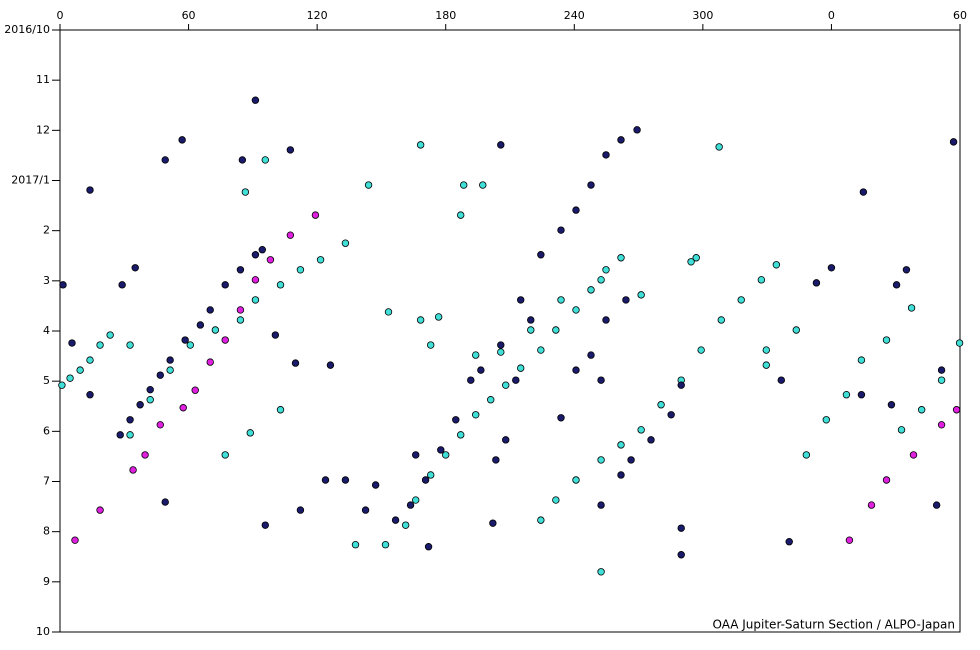 The image size is (980, 650). What do you see at coordinates (46, 430) in the screenshot?
I see `y-tick-label: 6` at bounding box center [46, 430].